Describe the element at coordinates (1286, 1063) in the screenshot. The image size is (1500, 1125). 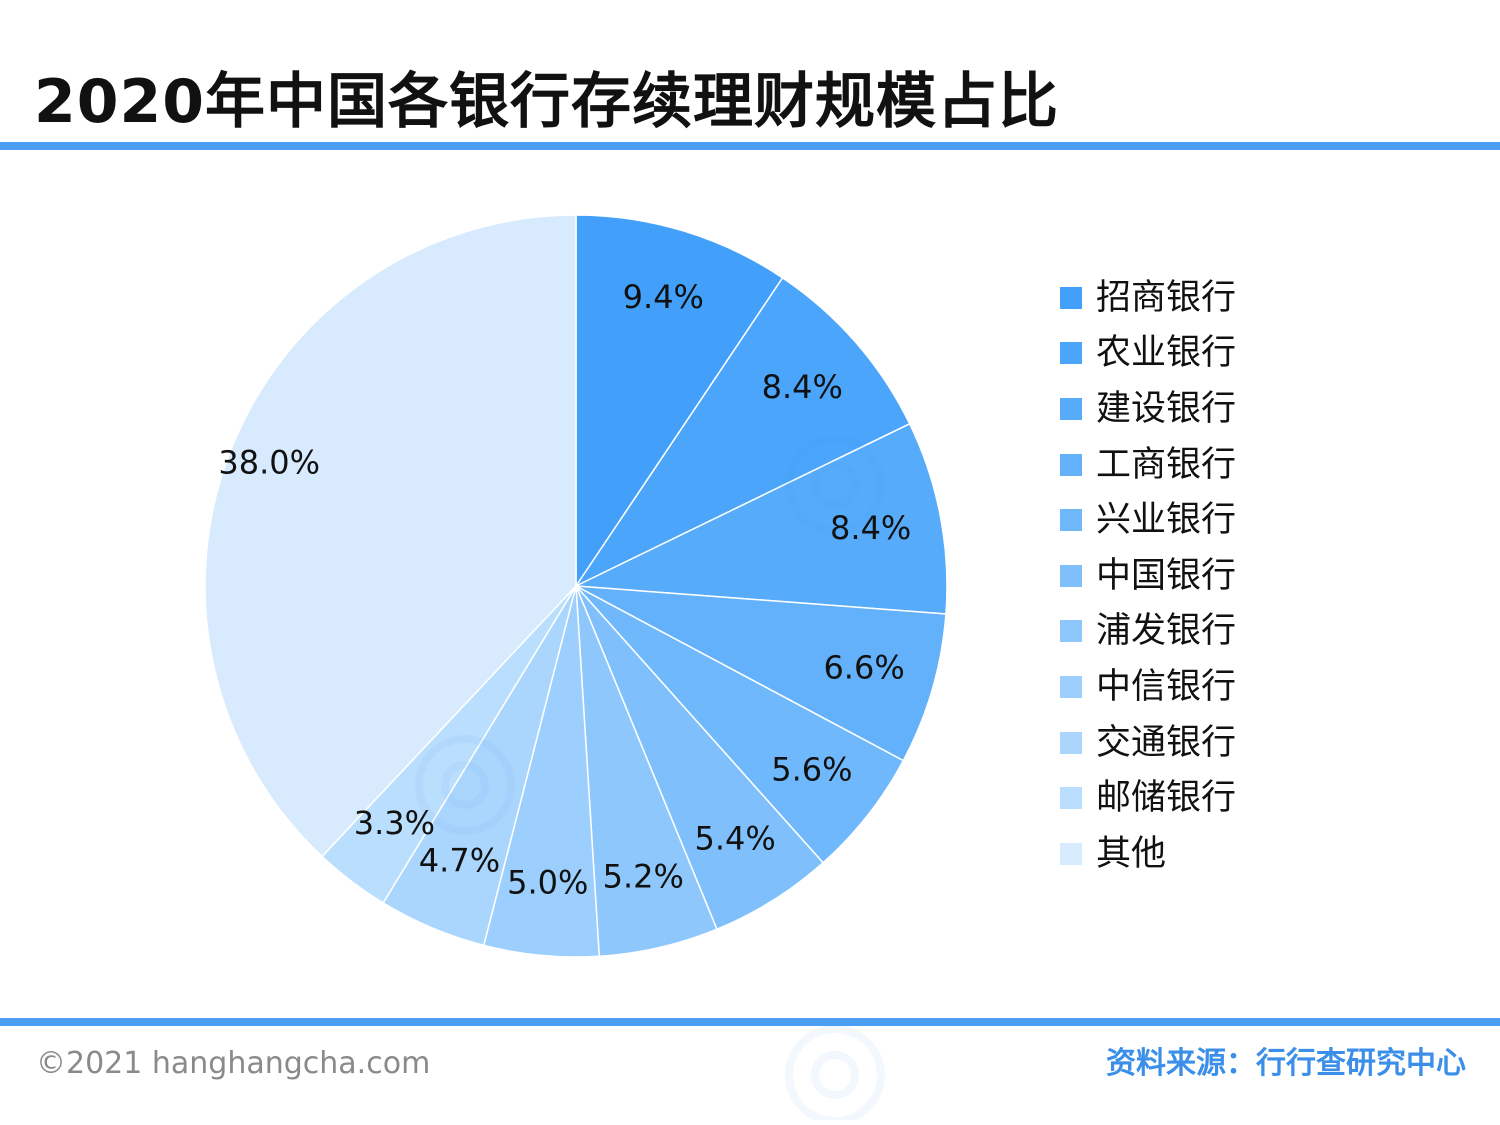
I see `source-text: 资料来源：行行查研究中心` at that location.